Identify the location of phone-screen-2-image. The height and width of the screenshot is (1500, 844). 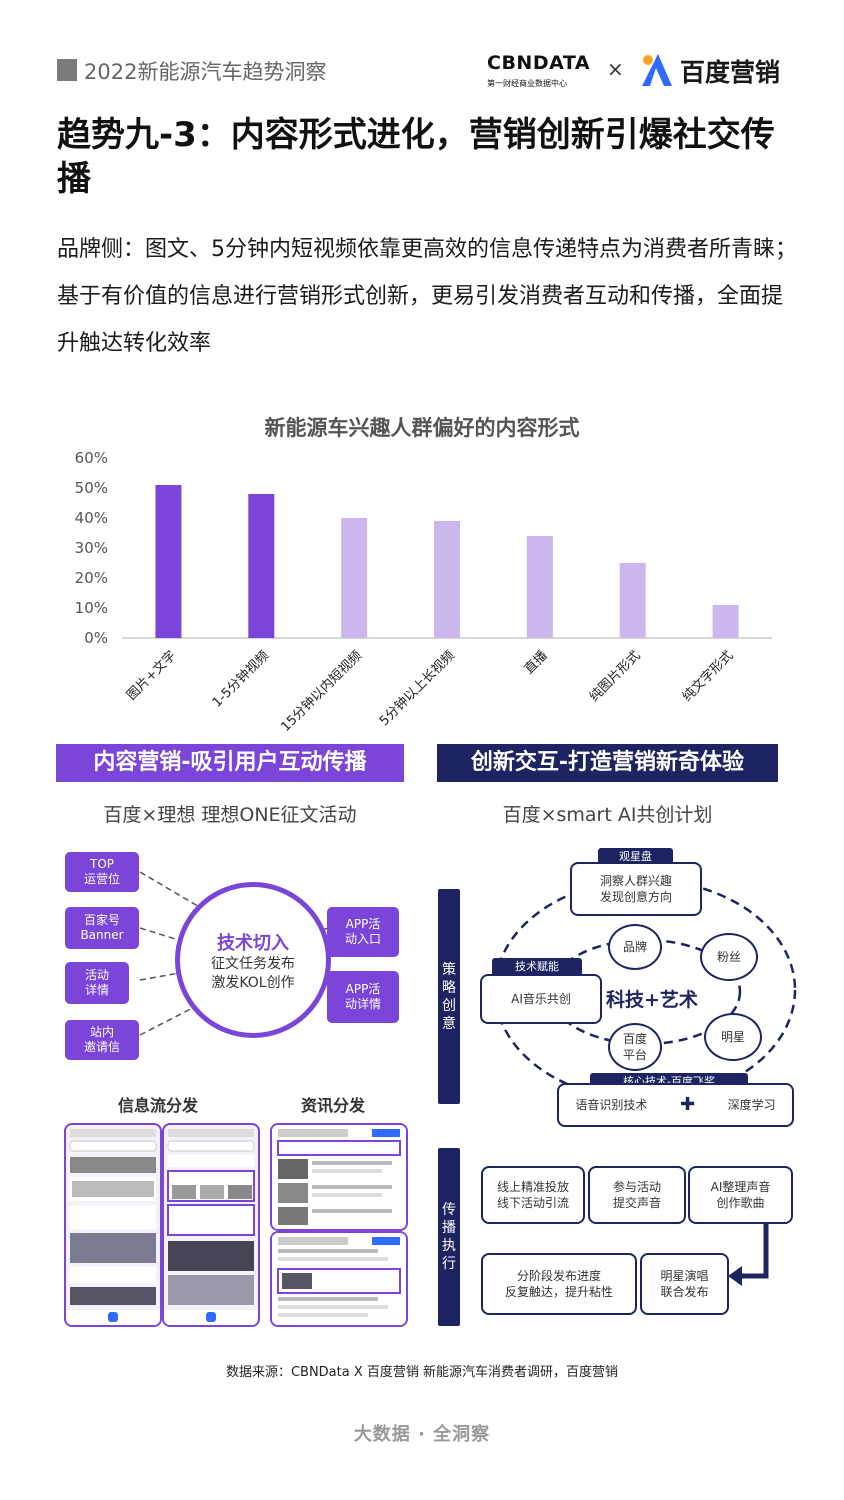
(211, 1227).